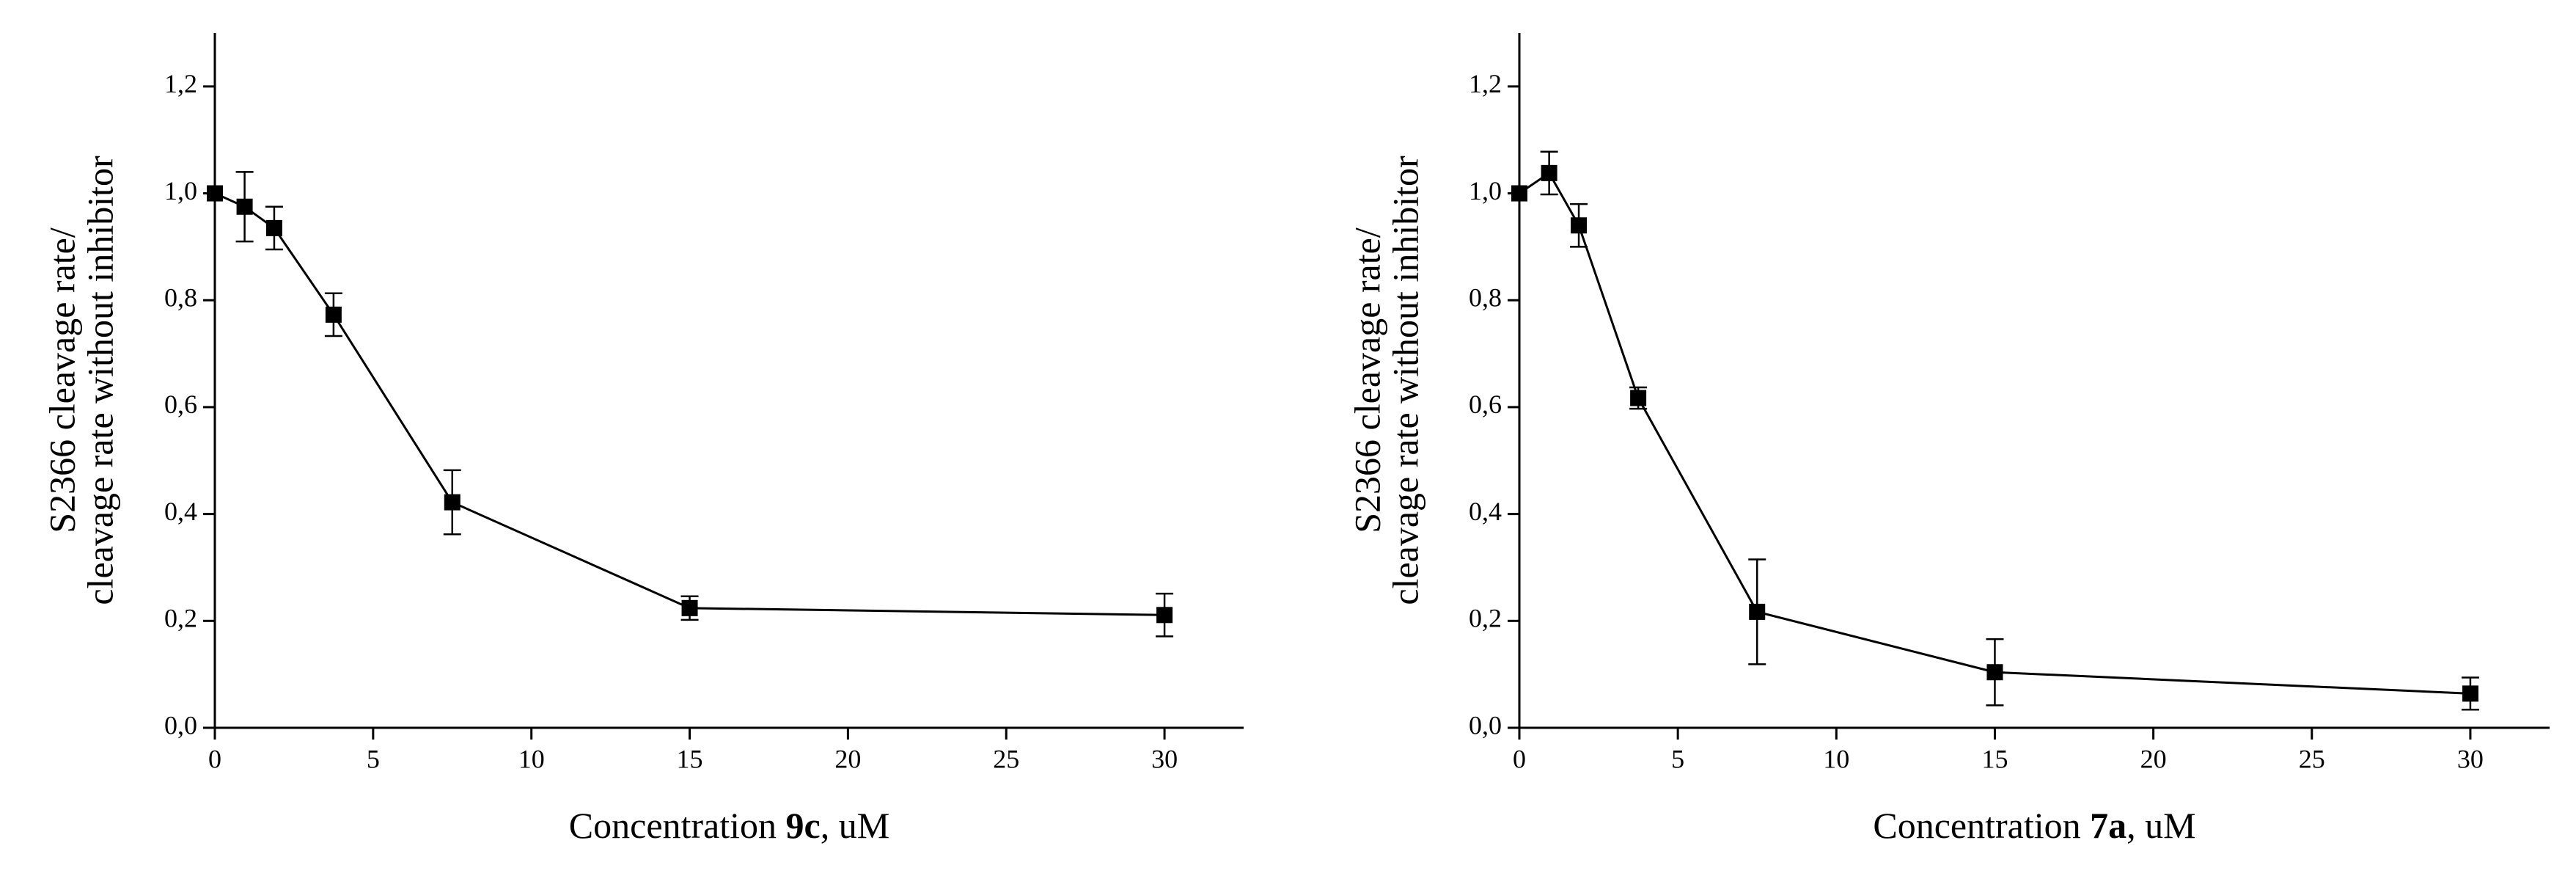 The image size is (2576, 887). Describe the element at coordinates (2109, 826) in the screenshot. I see `x-axis-label-part: 7a` at that location.